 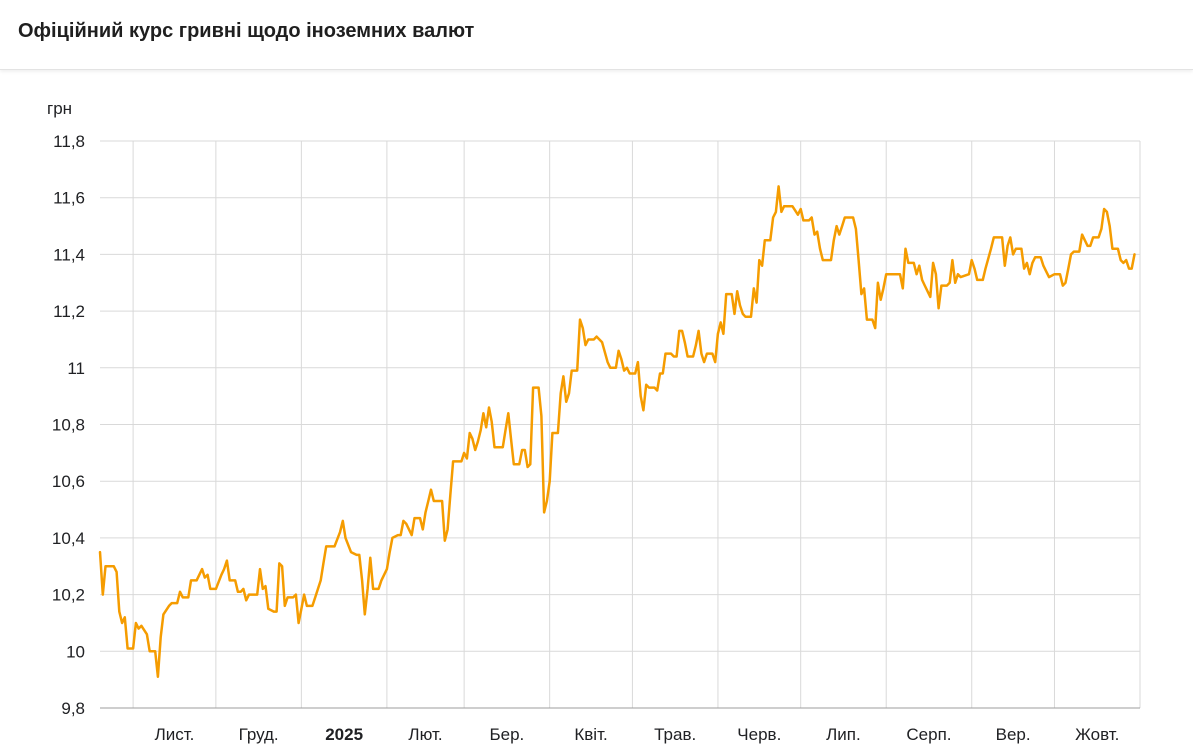 What do you see at coordinates (759, 734) in the screenshot?
I see `x-tick-label: Черв.` at bounding box center [759, 734].